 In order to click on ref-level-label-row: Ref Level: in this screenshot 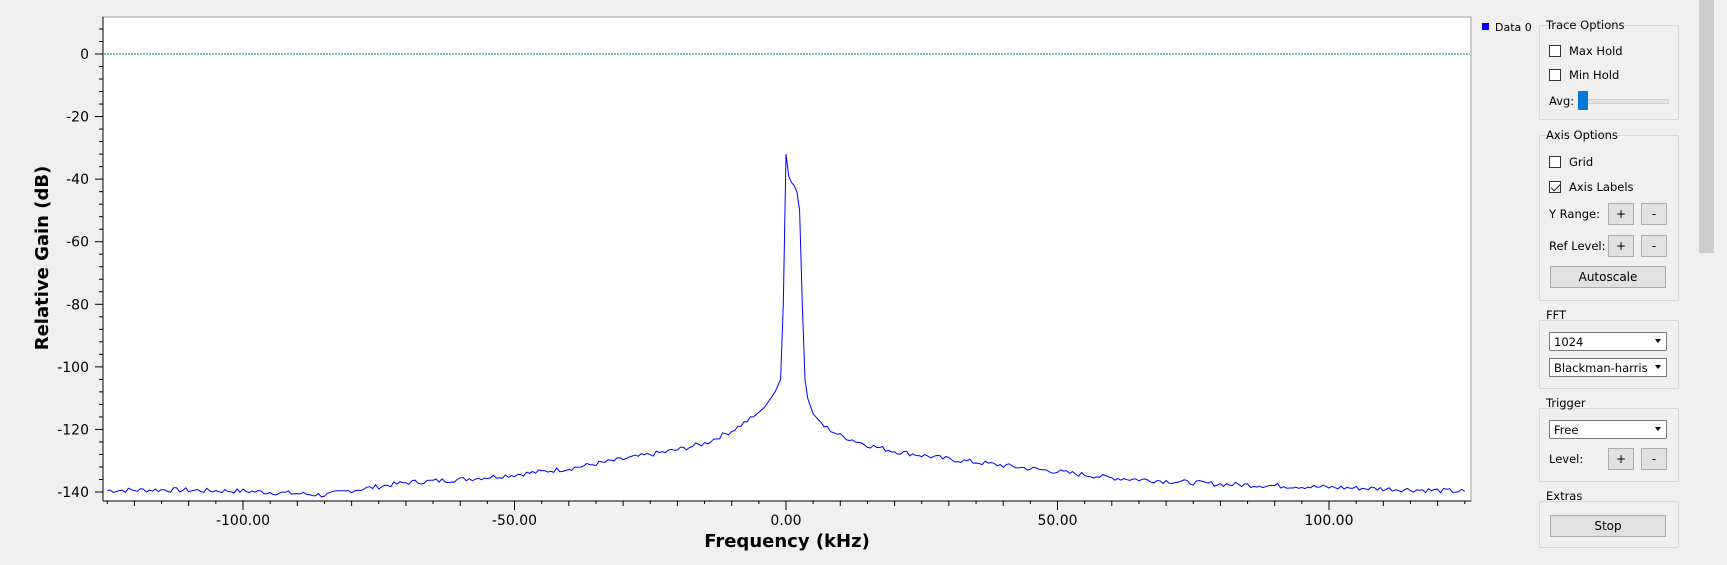, I will do `click(1577, 246)`.